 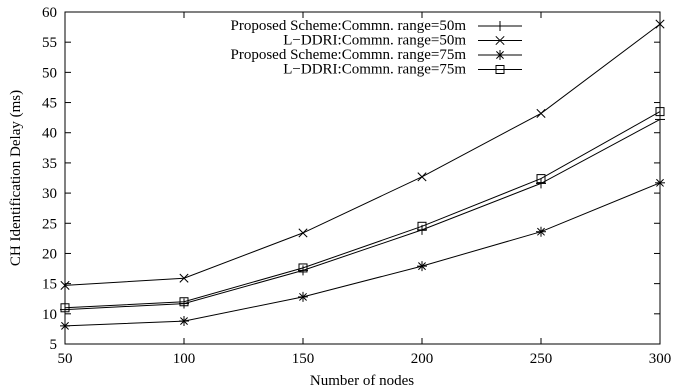 What do you see at coordinates (541, 359) in the screenshot?
I see `x-tick-label: 250` at bounding box center [541, 359].